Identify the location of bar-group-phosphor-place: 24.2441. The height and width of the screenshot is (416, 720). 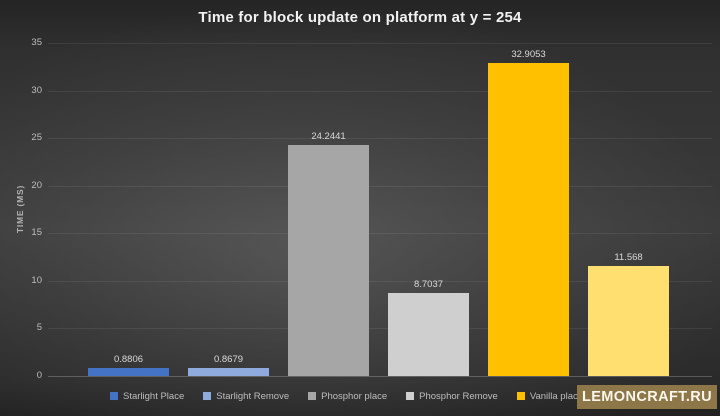
(328, 253).